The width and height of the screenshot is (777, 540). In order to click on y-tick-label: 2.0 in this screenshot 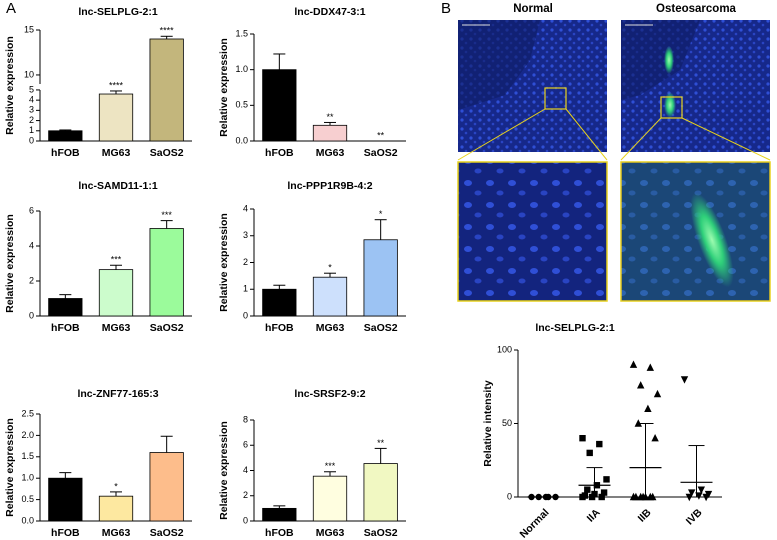, I will do `click(27, 435)`.